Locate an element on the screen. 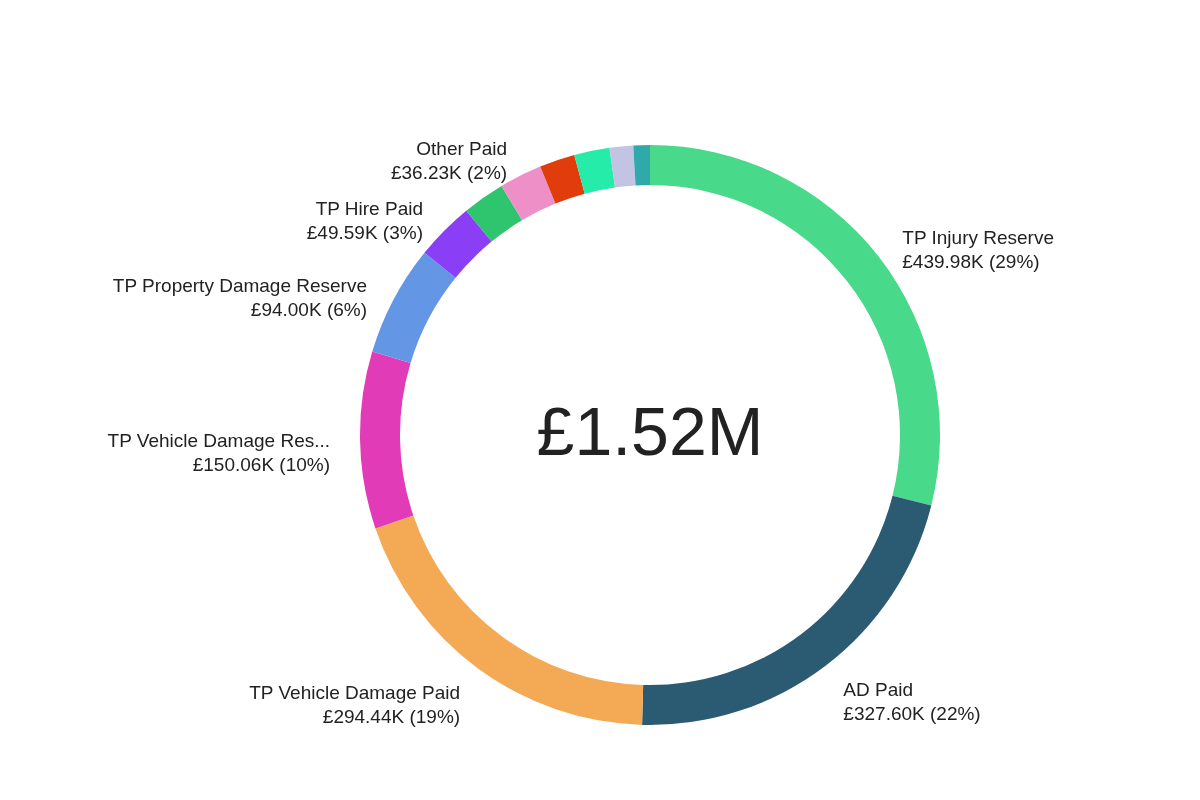  slice-label: AD Paid is located at coordinates (878, 689).